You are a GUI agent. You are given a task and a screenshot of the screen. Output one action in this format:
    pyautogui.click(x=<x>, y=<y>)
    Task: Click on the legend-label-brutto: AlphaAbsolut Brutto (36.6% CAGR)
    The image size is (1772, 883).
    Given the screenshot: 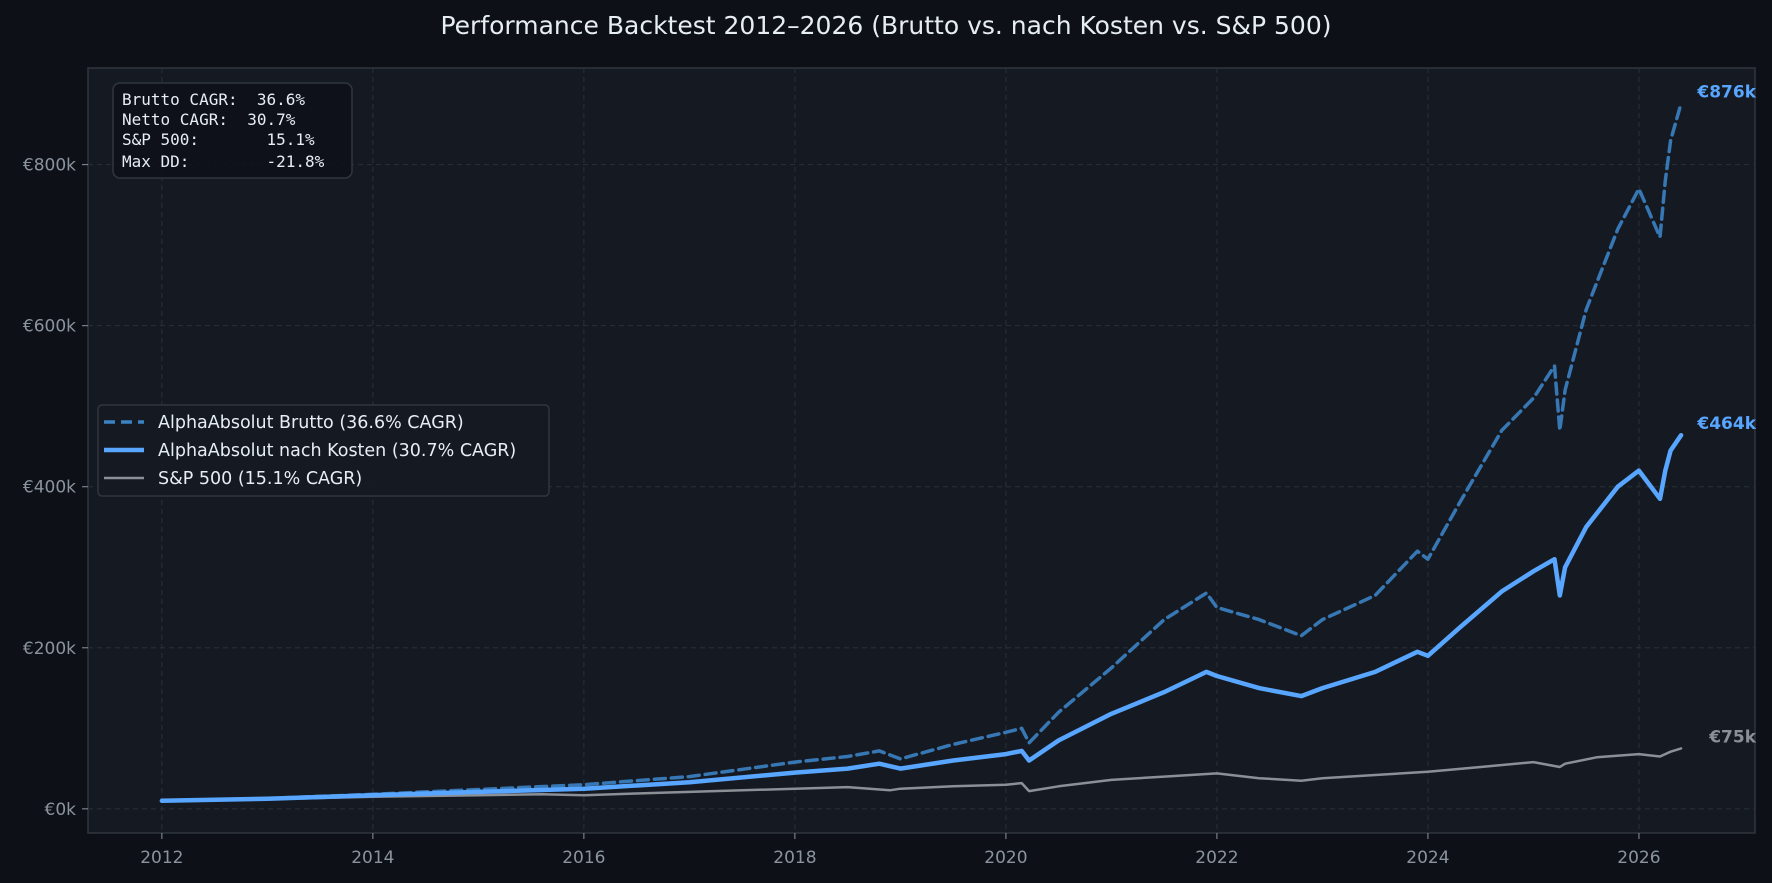 What is the action you would take?
    pyautogui.click(x=311, y=423)
    